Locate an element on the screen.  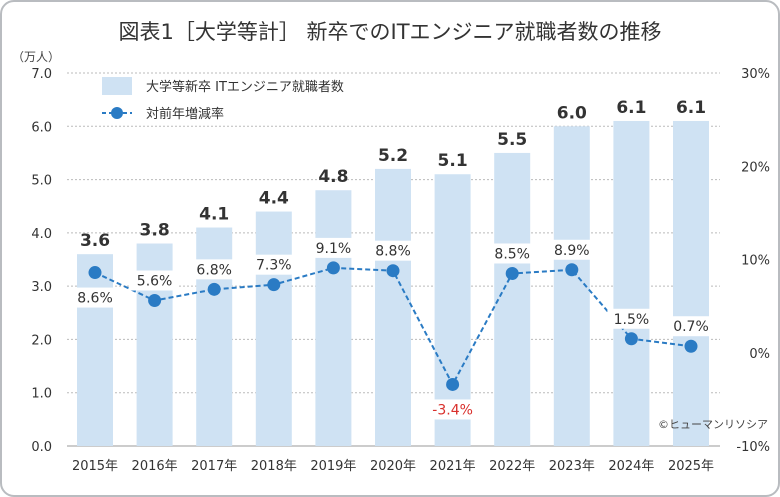
bar-value-label: 3.6 is located at coordinates (95, 241).